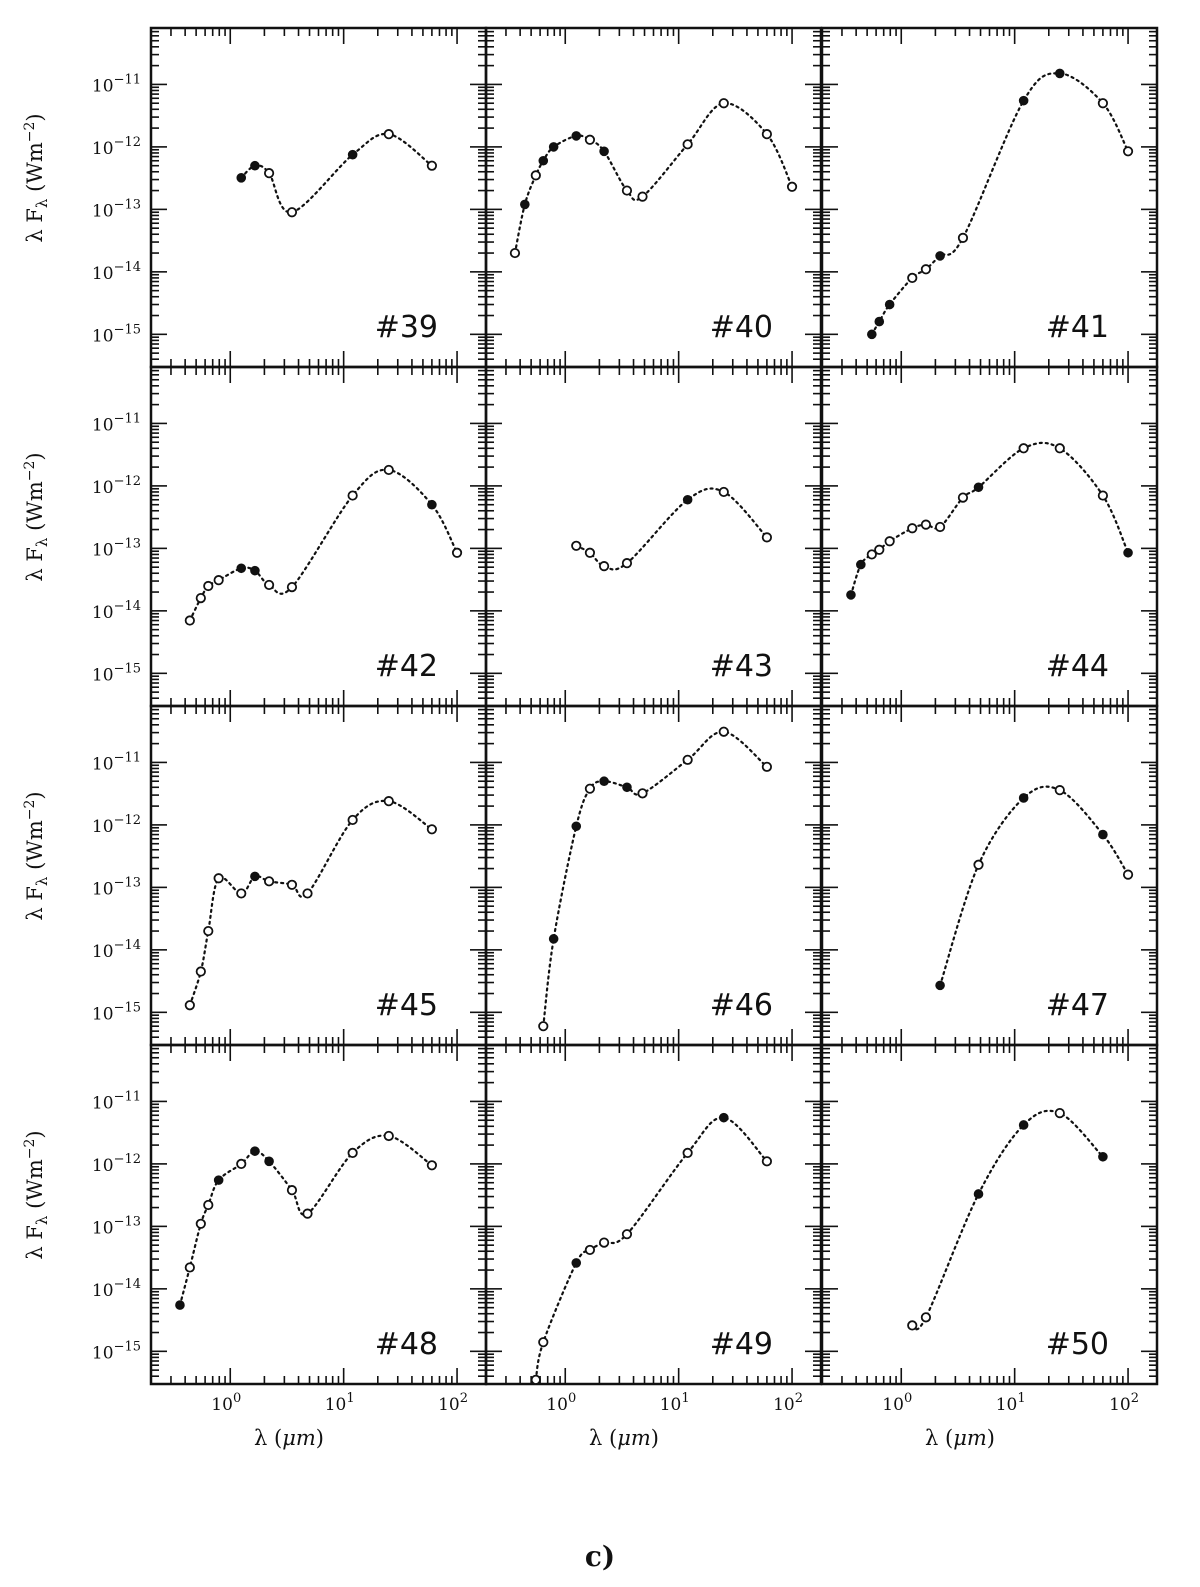 Image resolution: width=1200 pixels, height=1587 pixels. What do you see at coordinates (600, 1556) in the screenshot?
I see `figure-caption: c)` at bounding box center [600, 1556].